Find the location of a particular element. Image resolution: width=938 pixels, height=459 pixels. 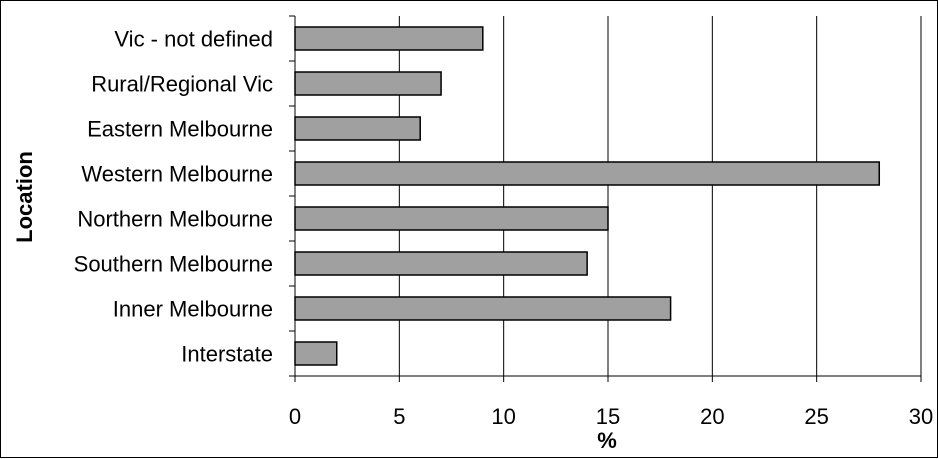

category-label: Rural/Regional Vic is located at coordinates (182, 84).